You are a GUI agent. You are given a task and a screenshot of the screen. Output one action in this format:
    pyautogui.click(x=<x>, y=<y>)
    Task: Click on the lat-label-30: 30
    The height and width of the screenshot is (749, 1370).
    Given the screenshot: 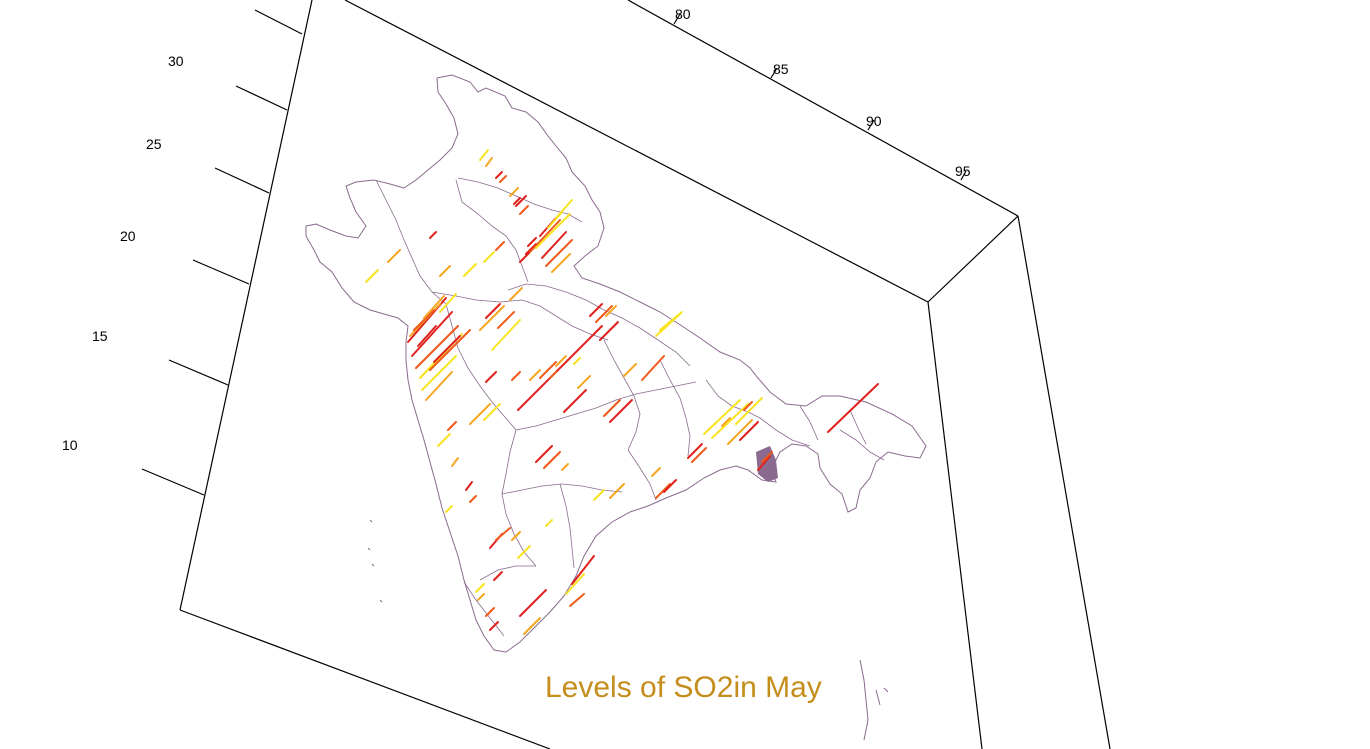 What is the action you would take?
    pyautogui.click(x=176, y=61)
    